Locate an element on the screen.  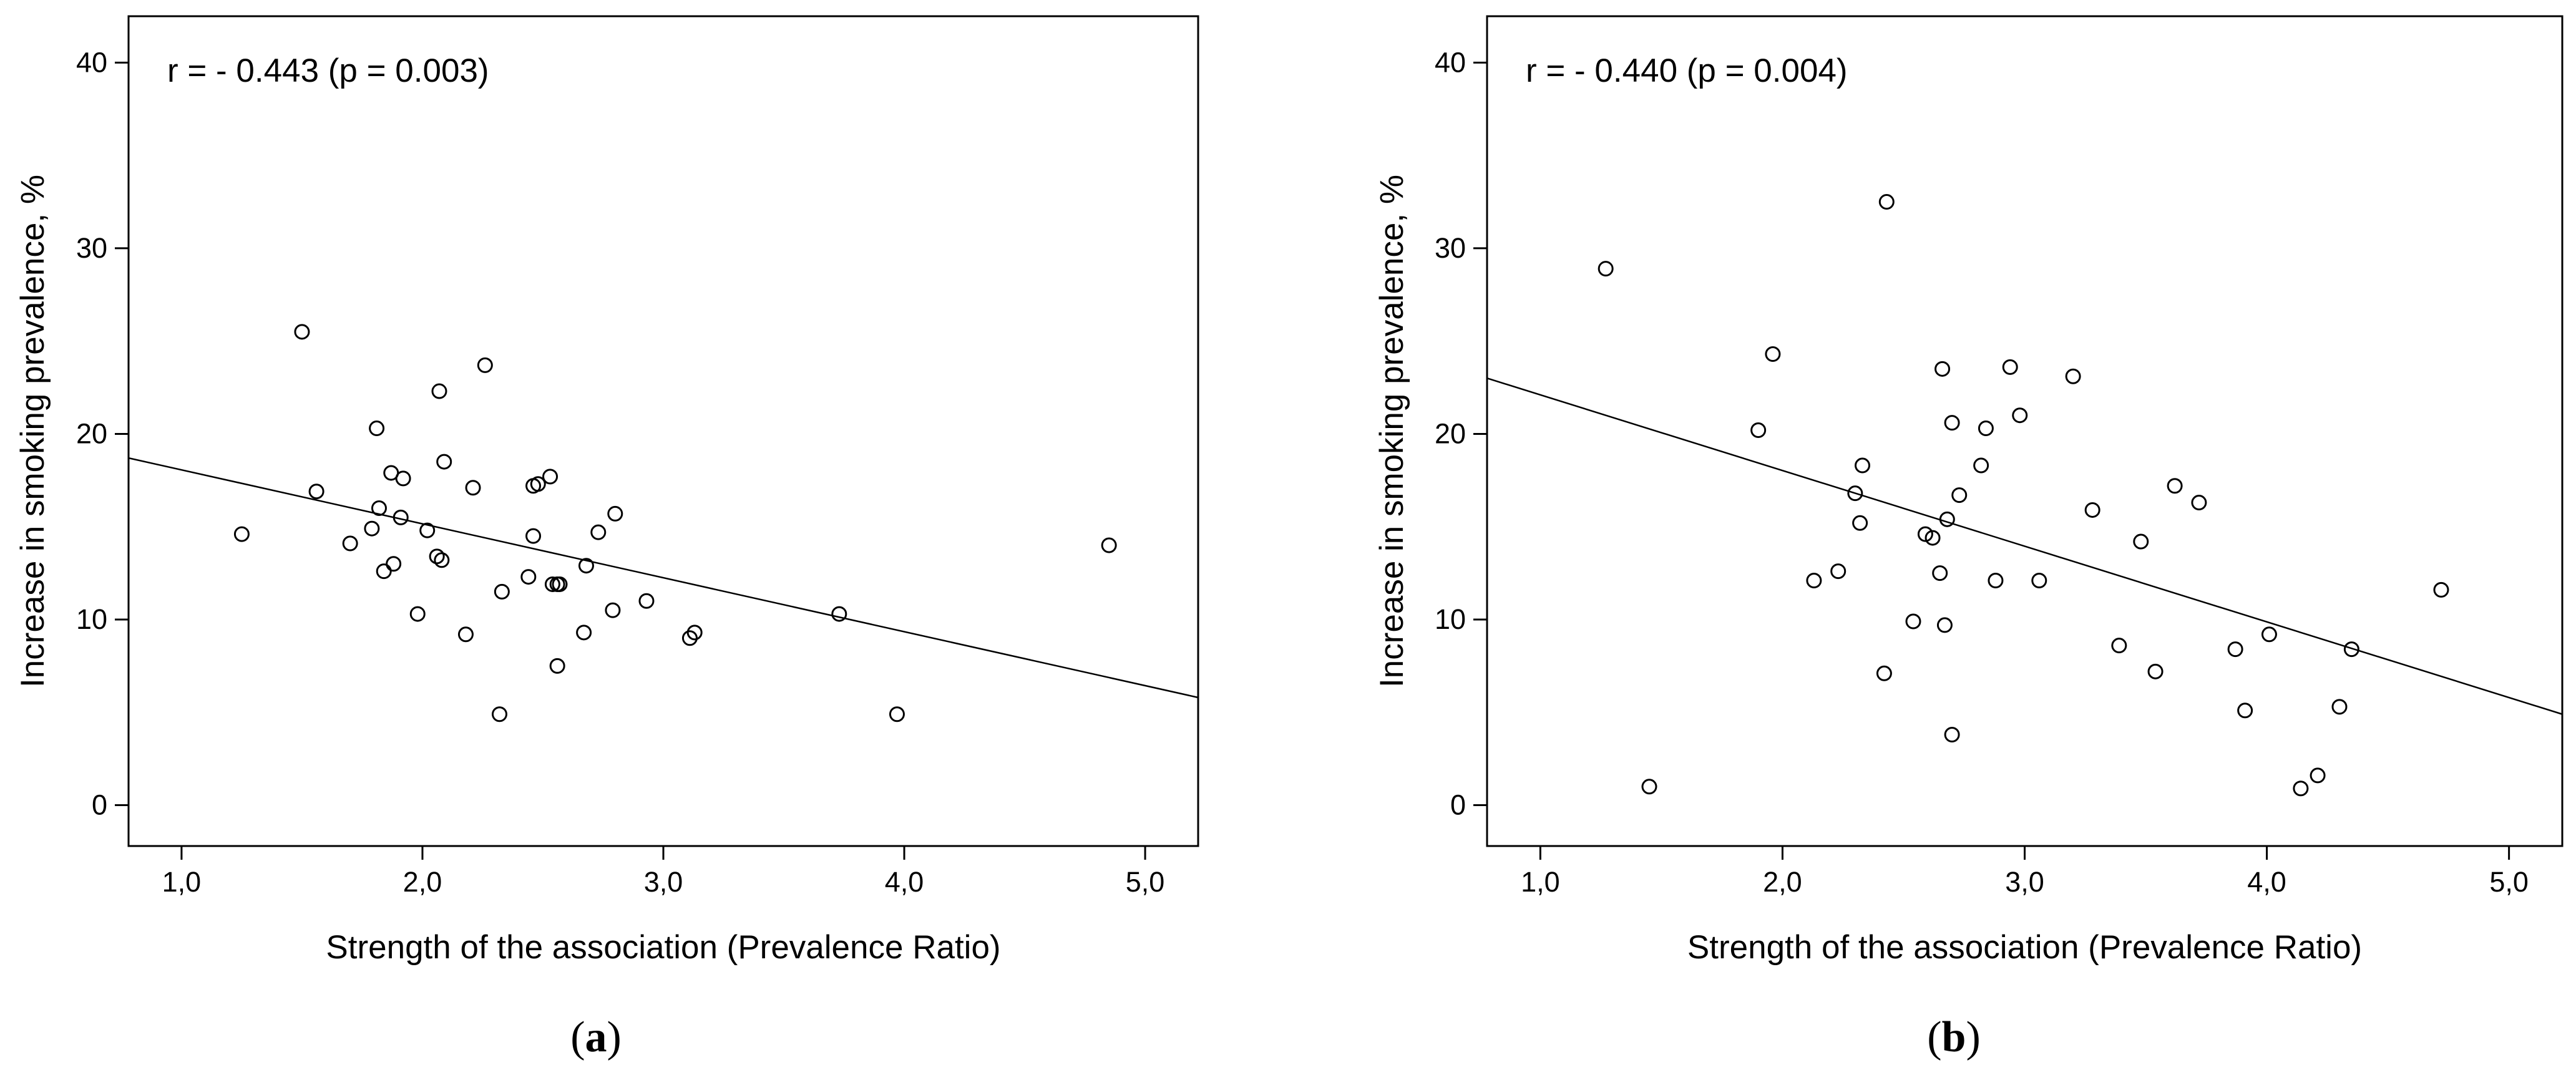
correlation-annotation: r = - 0.443 (p = 0.003) is located at coordinates (328, 71).